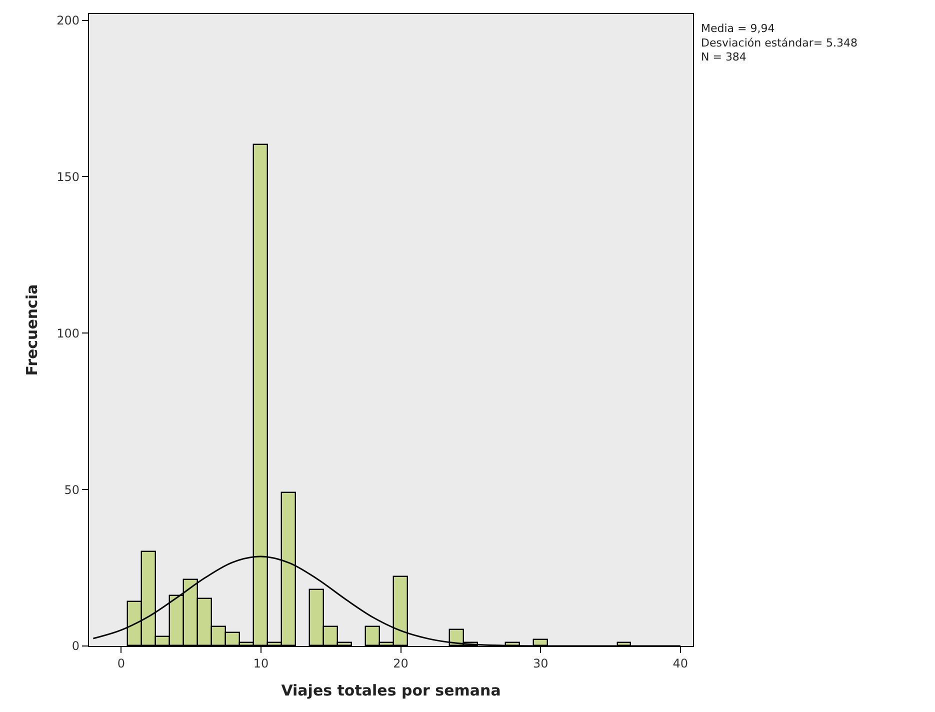  What do you see at coordinates (31, 330) in the screenshot?
I see `y-axis-title: Frecuencia` at bounding box center [31, 330].